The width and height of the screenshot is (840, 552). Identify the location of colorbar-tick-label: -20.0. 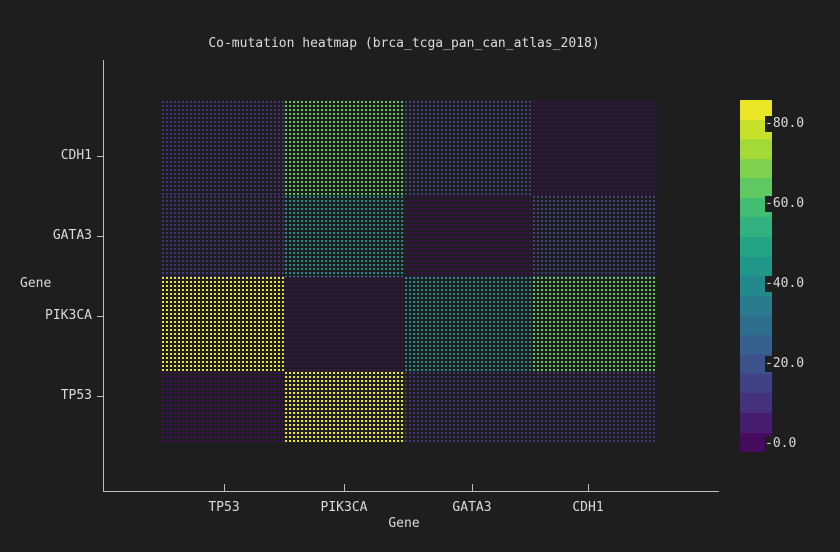
(786, 364).